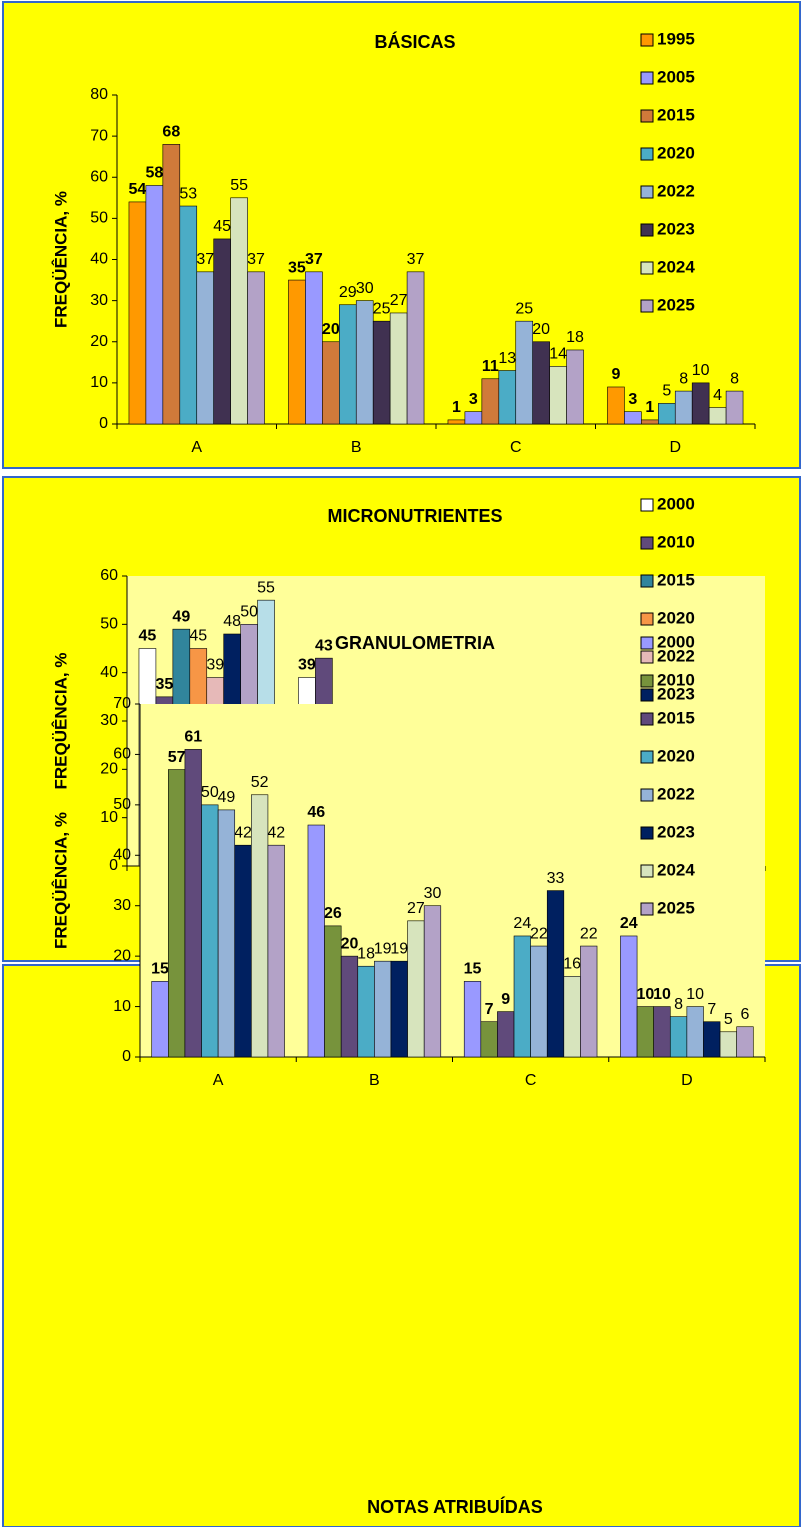 The image size is (803, 1527). Describe the element at coordinates (676, 76) in the screenshot. I see `legend-label: 2005` at that location.